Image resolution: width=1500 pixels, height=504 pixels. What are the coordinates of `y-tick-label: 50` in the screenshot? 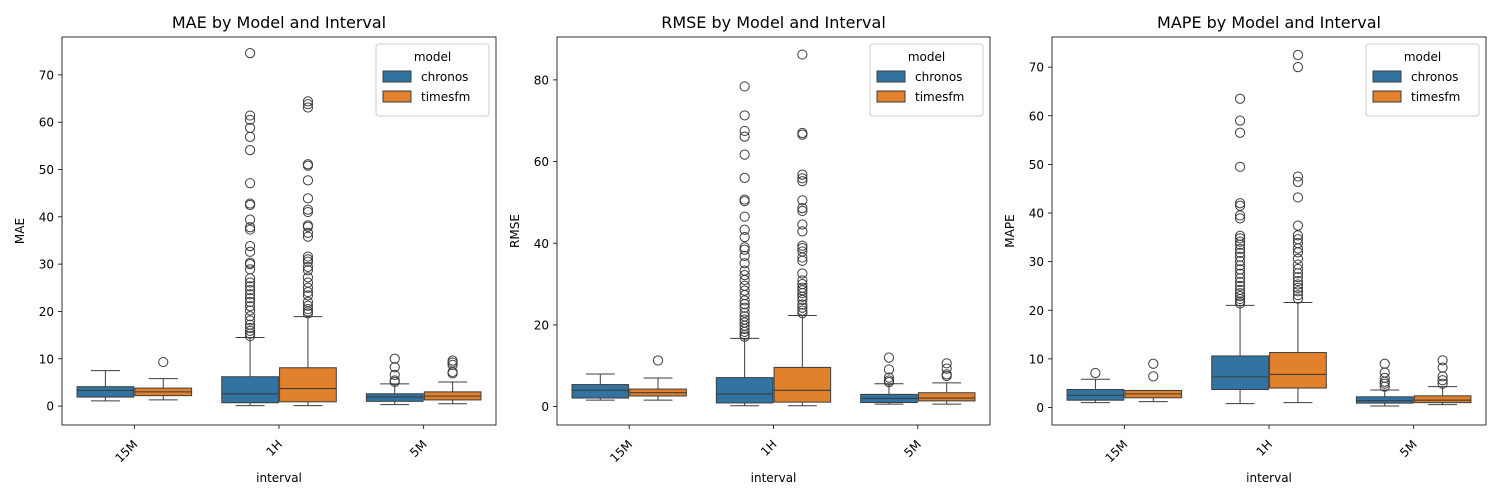 It's located at (1036, 165).